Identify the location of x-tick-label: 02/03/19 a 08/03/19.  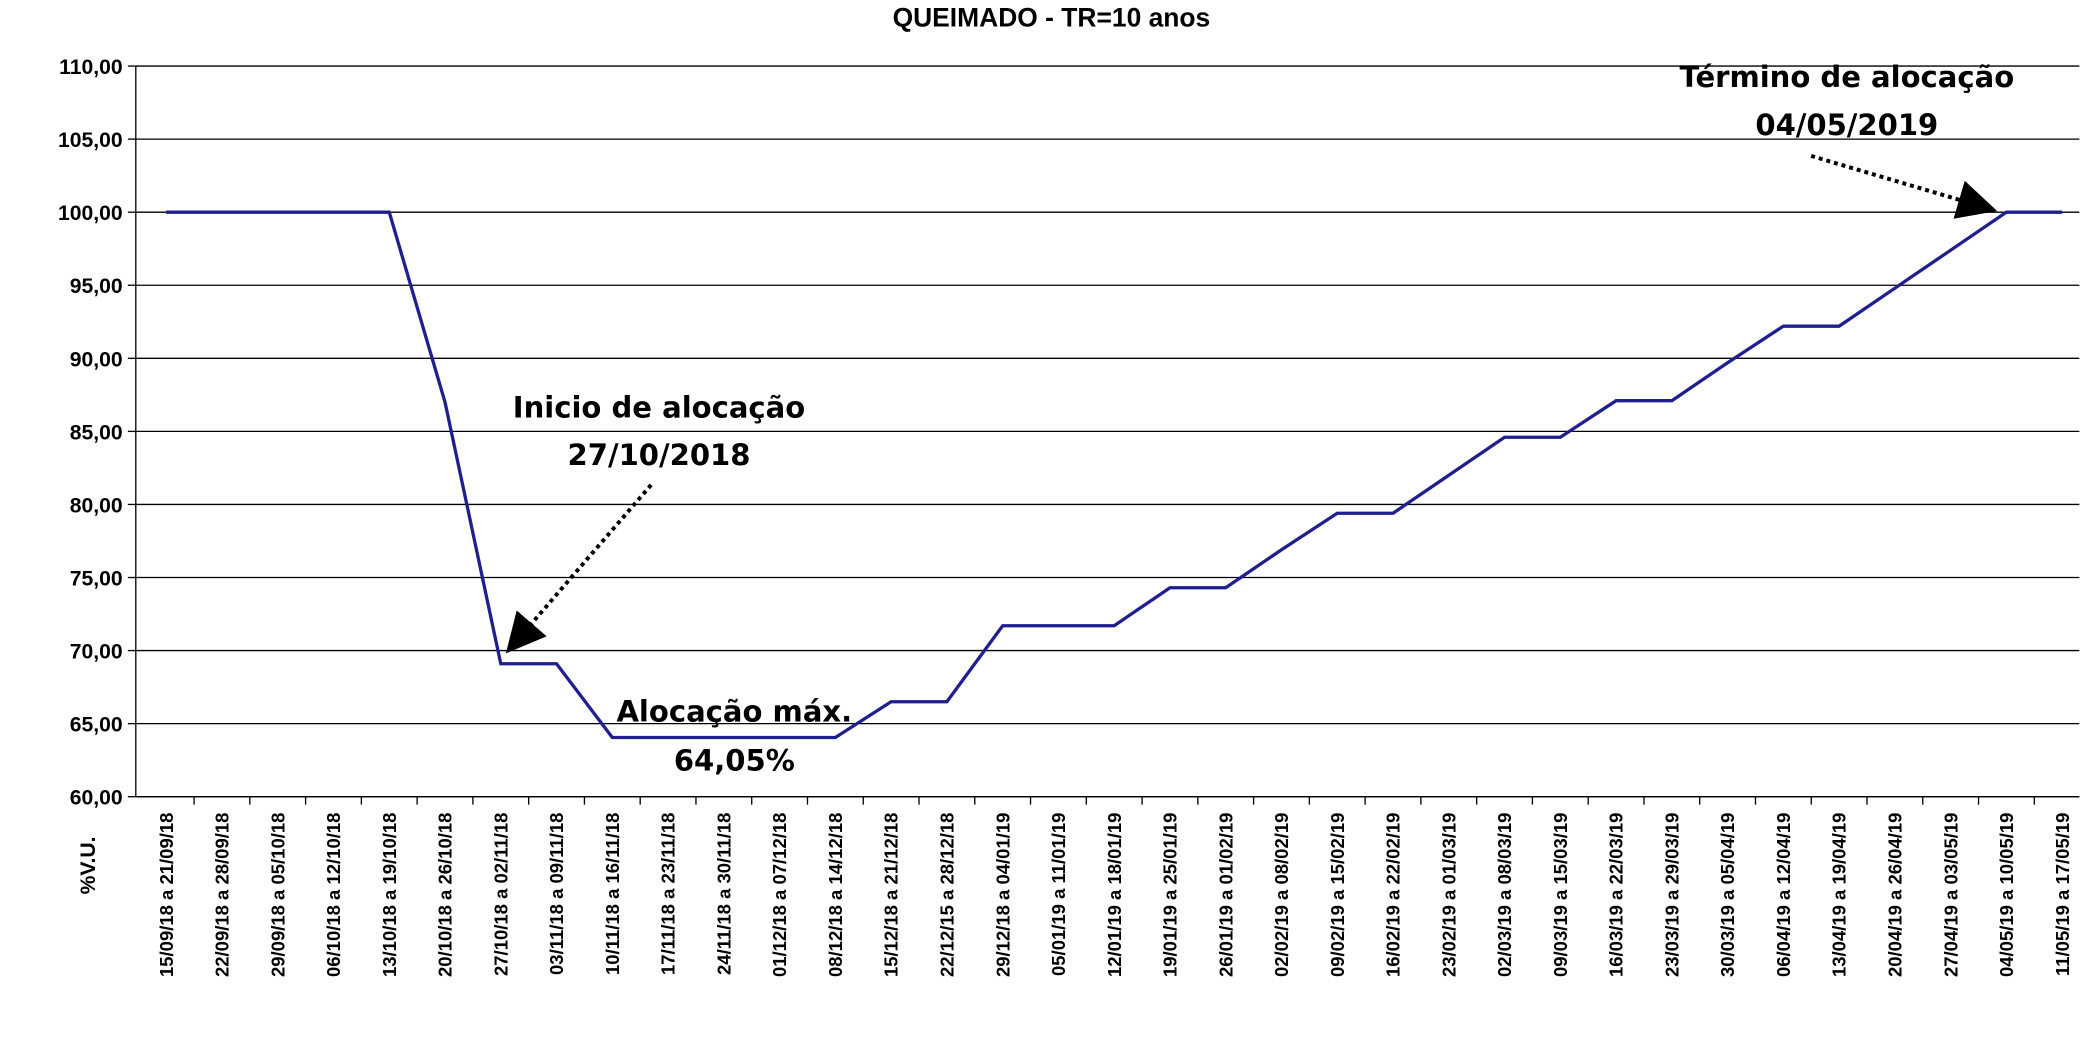
(1504, 895).